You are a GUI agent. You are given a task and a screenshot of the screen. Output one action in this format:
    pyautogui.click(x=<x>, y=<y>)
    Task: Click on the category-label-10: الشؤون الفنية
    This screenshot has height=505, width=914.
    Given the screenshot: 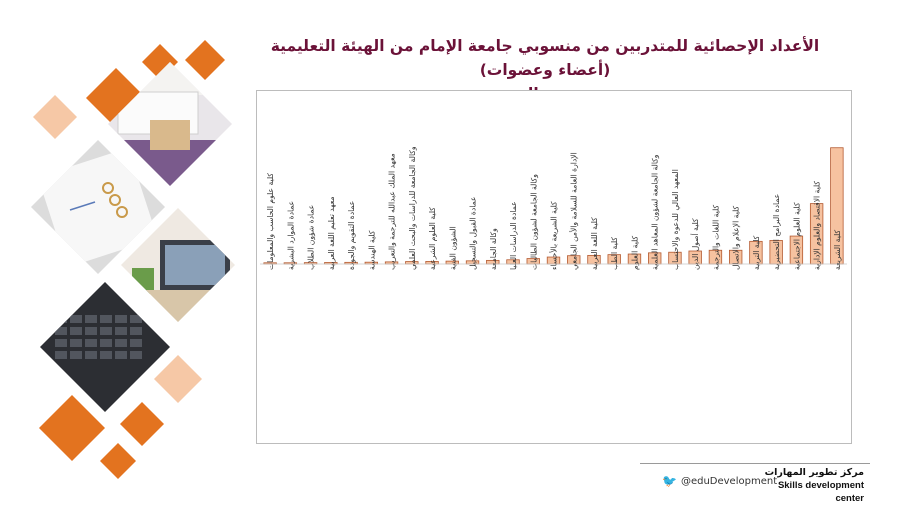 What is the action you would take?
    pyautogui.click(x=452, y=248)
    